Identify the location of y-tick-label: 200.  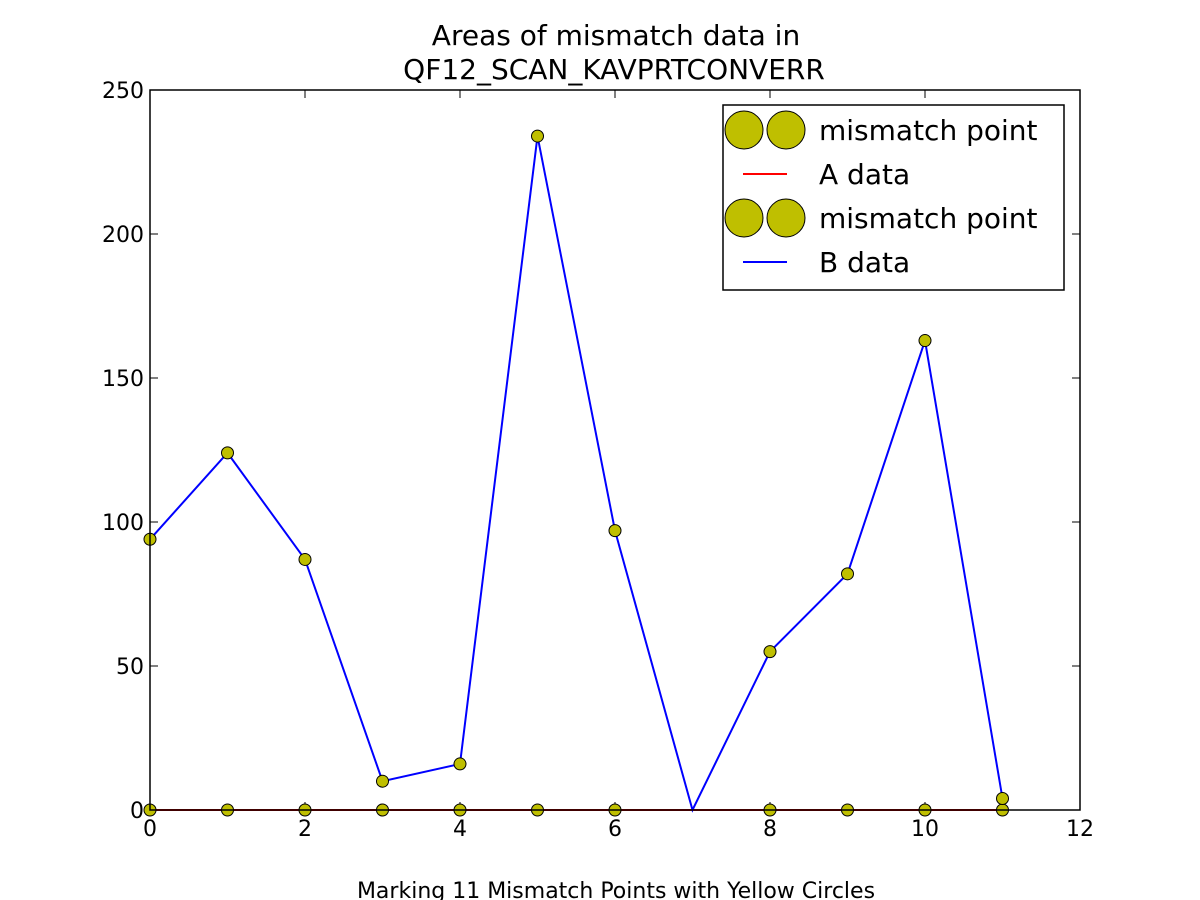
(123, 235).